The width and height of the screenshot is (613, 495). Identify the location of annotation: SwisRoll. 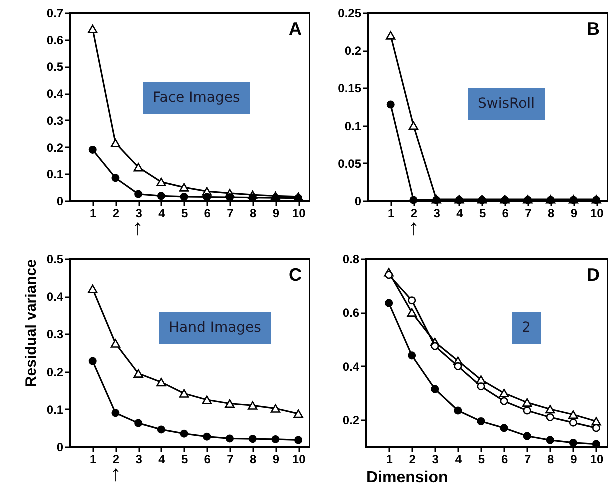
(506, 104).